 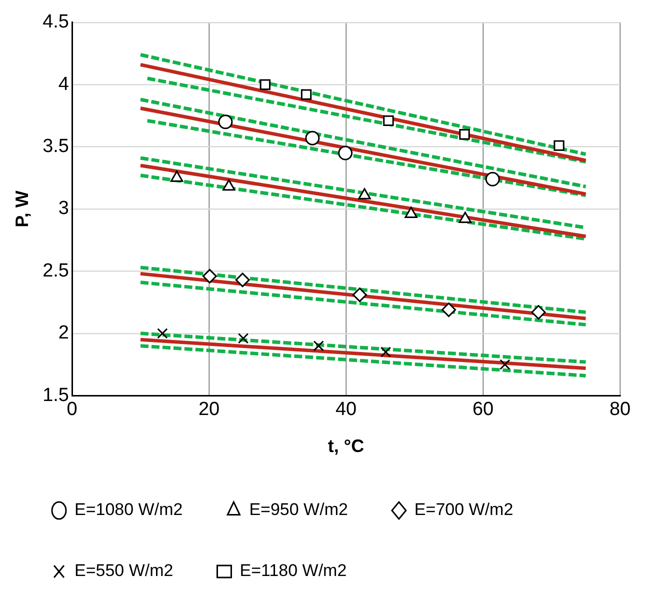 What do you see at coordinates (22, 209) in the screenshot?
I see `y-axis-title: P, W` at bounding box center [22, 209].